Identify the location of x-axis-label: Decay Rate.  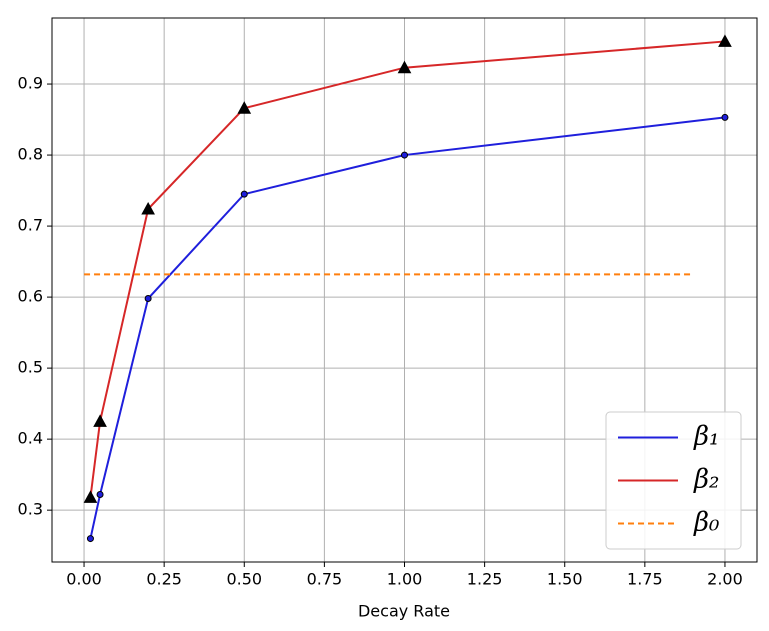
(404, 611).